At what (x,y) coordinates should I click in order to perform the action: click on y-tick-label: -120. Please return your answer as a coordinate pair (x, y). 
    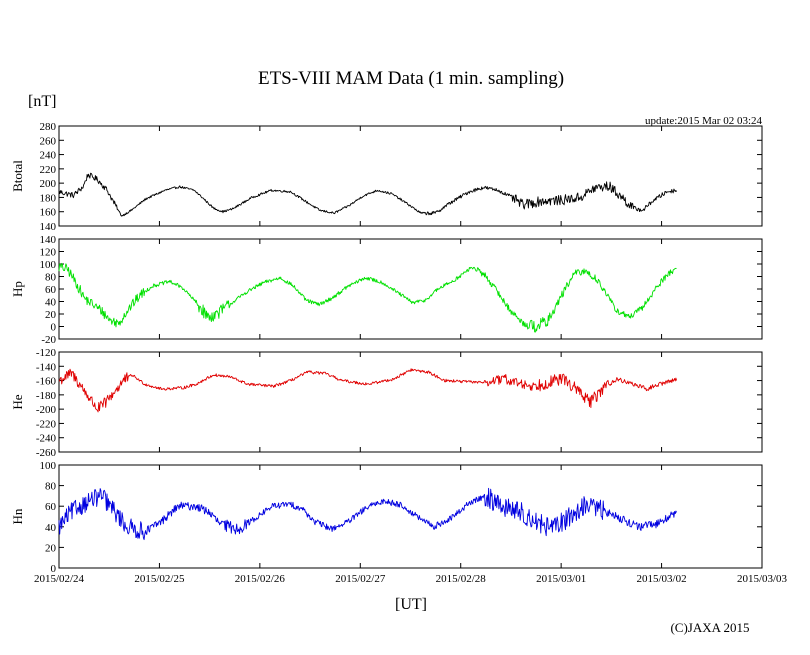
    Looking at the image, I should click on (46, 353).